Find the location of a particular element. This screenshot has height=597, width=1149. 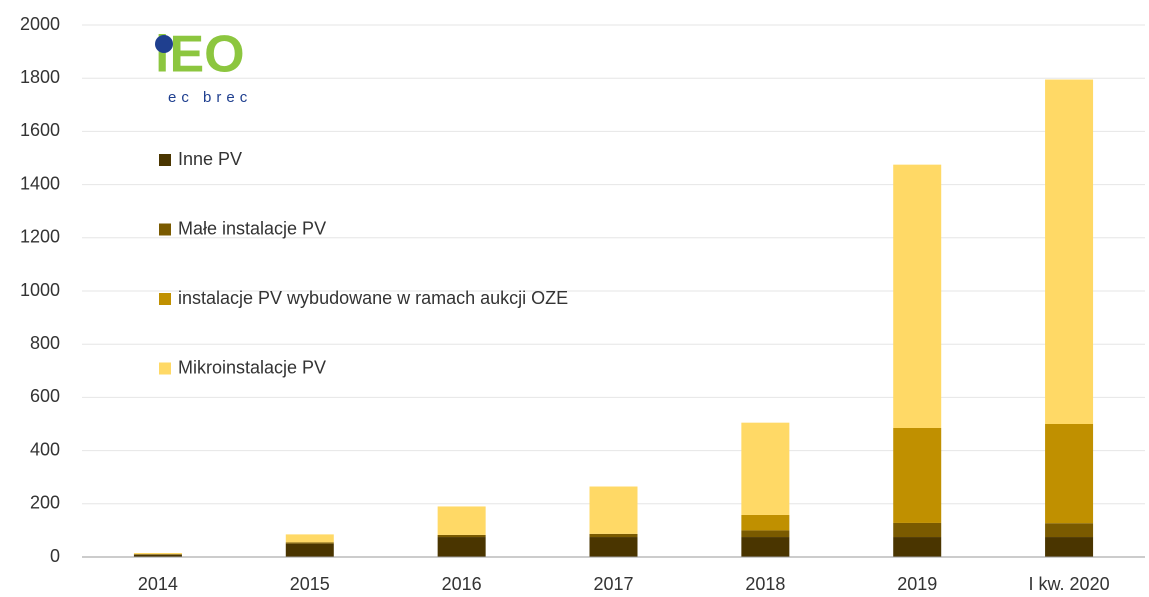

logo-dot is located at coordinates (164, 44).